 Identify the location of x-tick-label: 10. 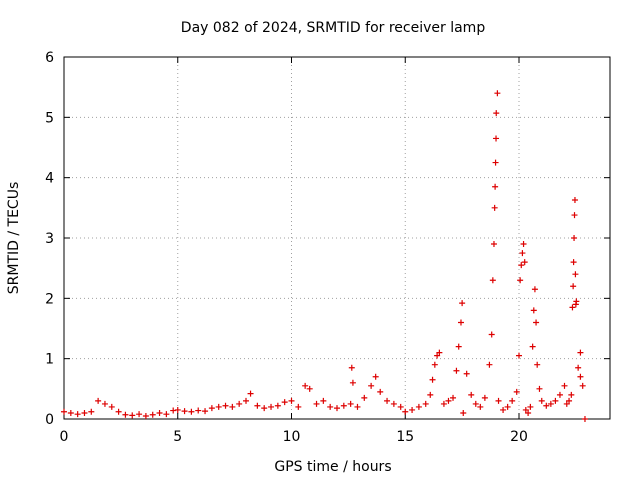
(292, 437).